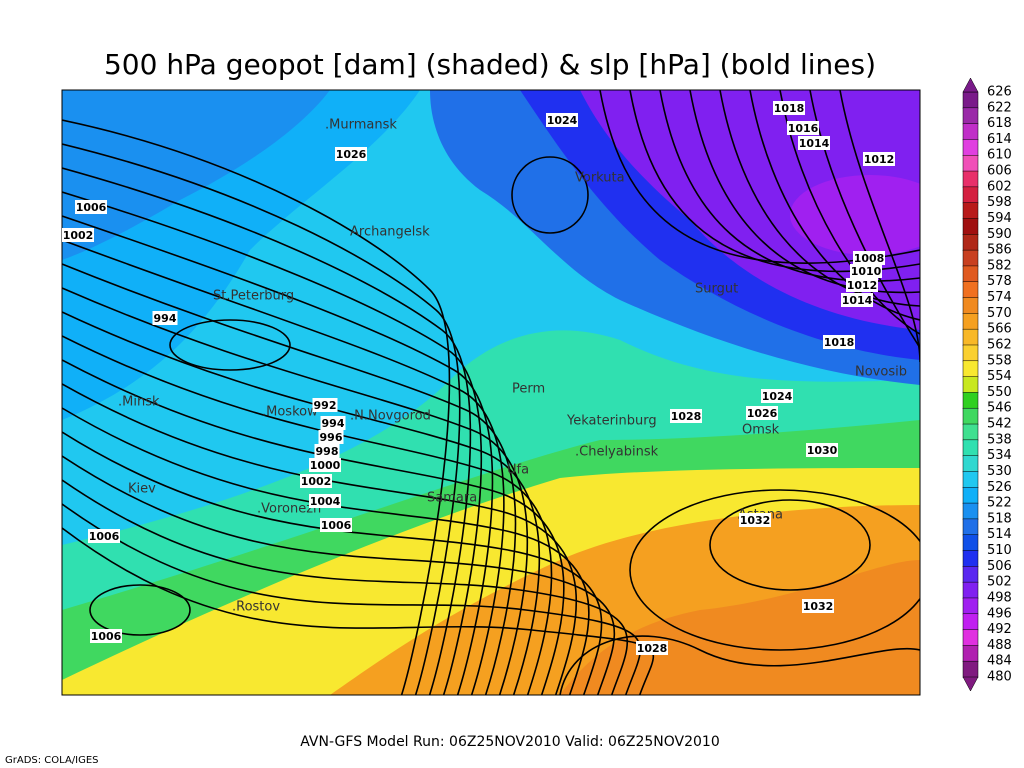 This screenshot has width=1024, height=768. I want to click on city-label: .Rostov, so click(256, 607).